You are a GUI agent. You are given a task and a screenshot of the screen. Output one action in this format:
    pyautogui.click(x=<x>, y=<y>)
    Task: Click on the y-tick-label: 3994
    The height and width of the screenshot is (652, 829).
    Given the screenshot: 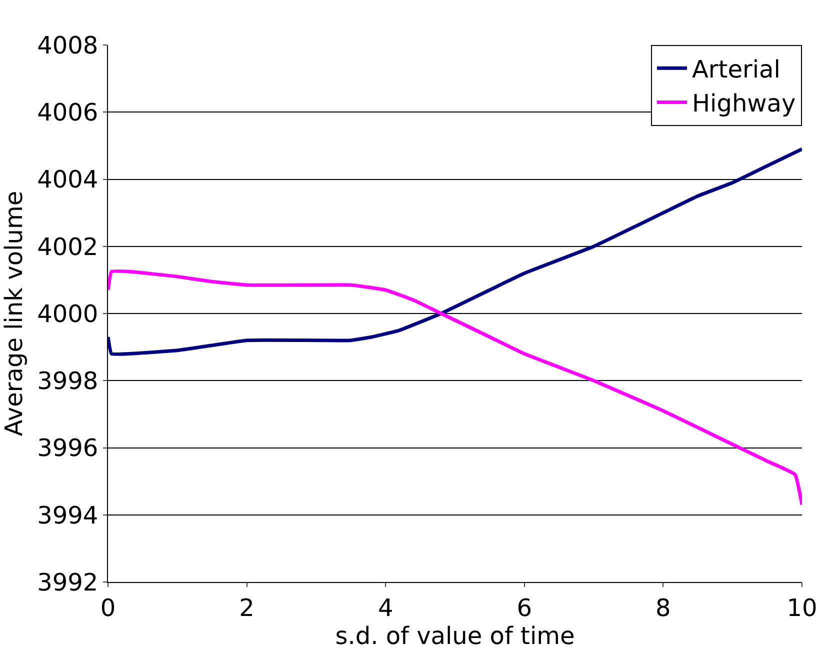 What is the action you would take?
    pyautogui.click(x=67, y=515)
    